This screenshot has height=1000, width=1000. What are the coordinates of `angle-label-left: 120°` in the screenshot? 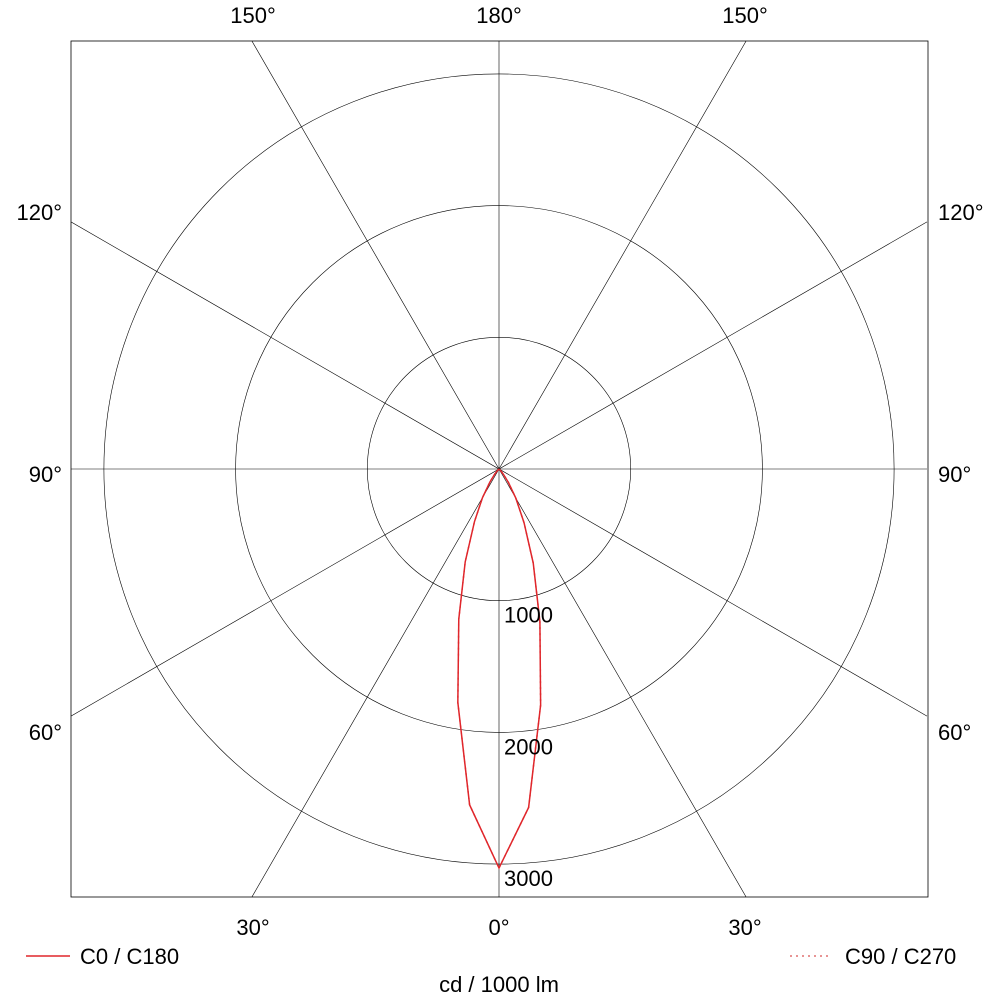 It's located at (39, 212).